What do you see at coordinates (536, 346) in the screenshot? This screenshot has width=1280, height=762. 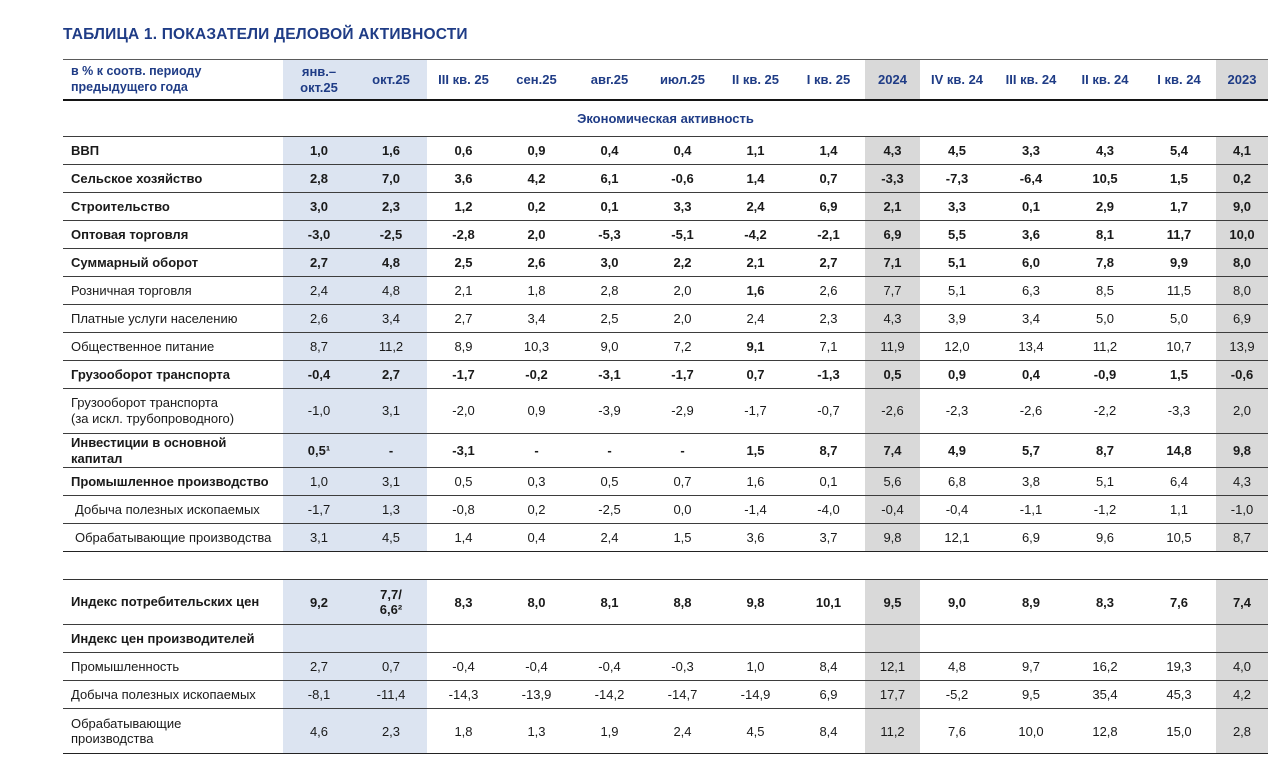 I see `value-cell: 10,3` at bounding box center [536, 346].